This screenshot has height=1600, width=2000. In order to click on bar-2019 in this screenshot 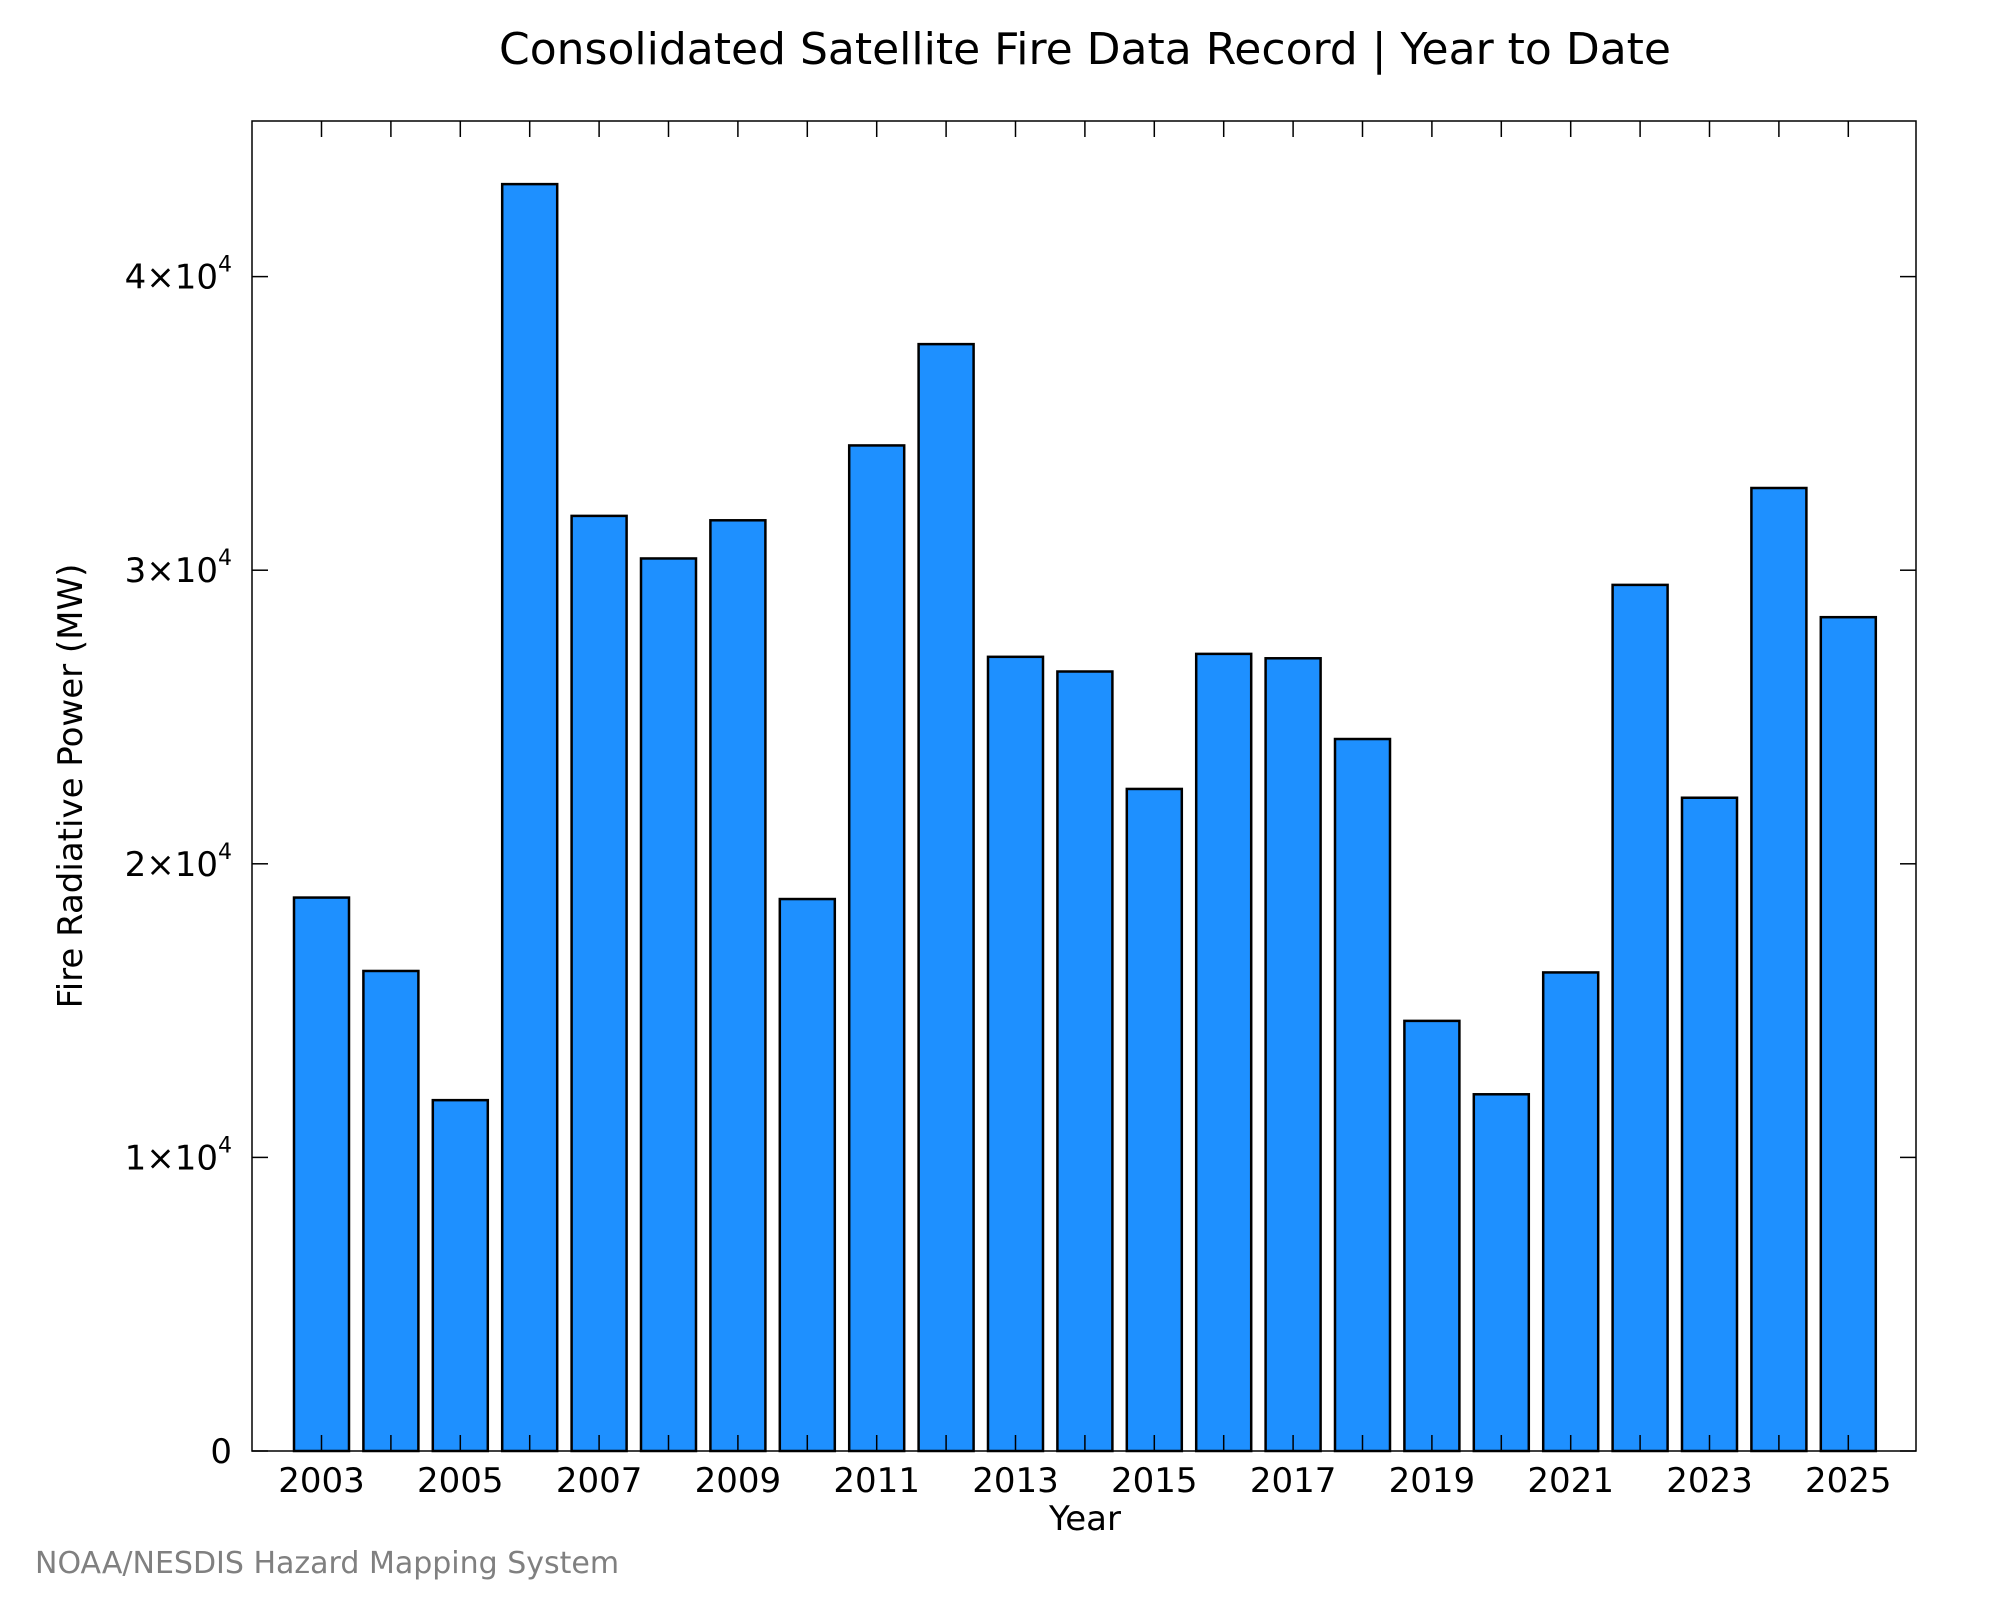, I will do `click(1432, 1236)`.